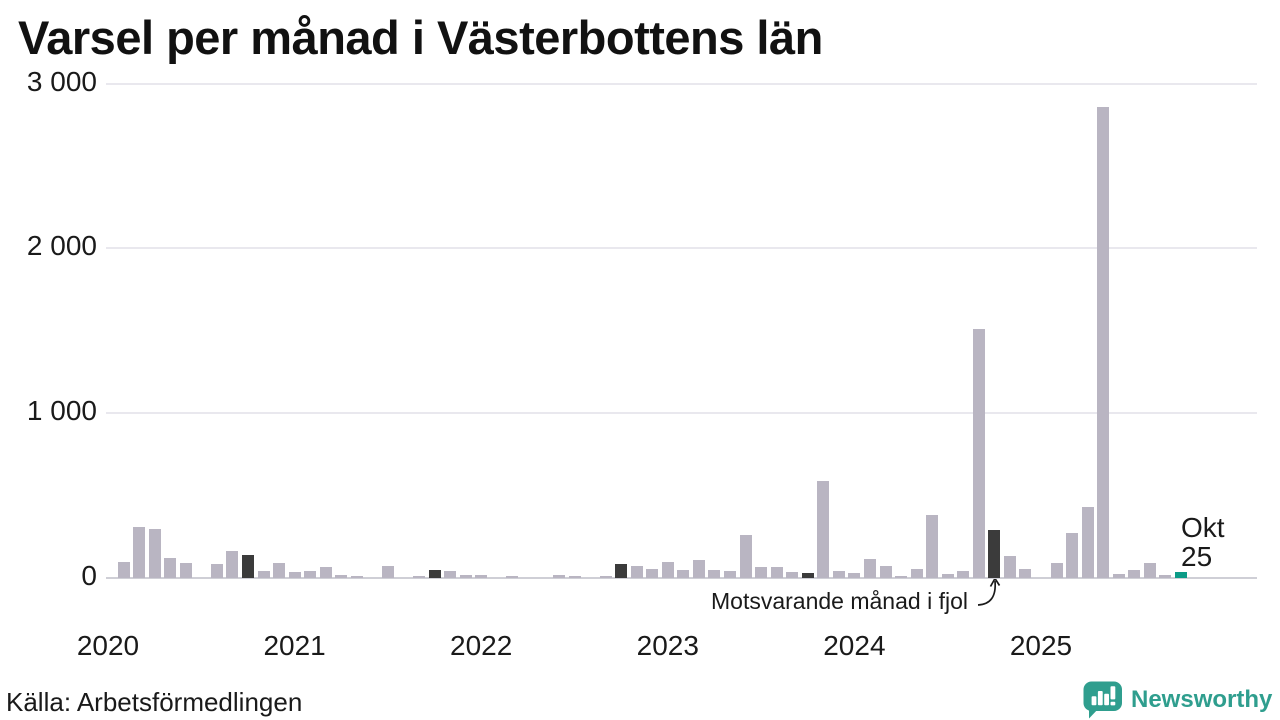 The image size is (1280, 720). I want to click on current-month-label-line1: Okt, so click(1203, 527).